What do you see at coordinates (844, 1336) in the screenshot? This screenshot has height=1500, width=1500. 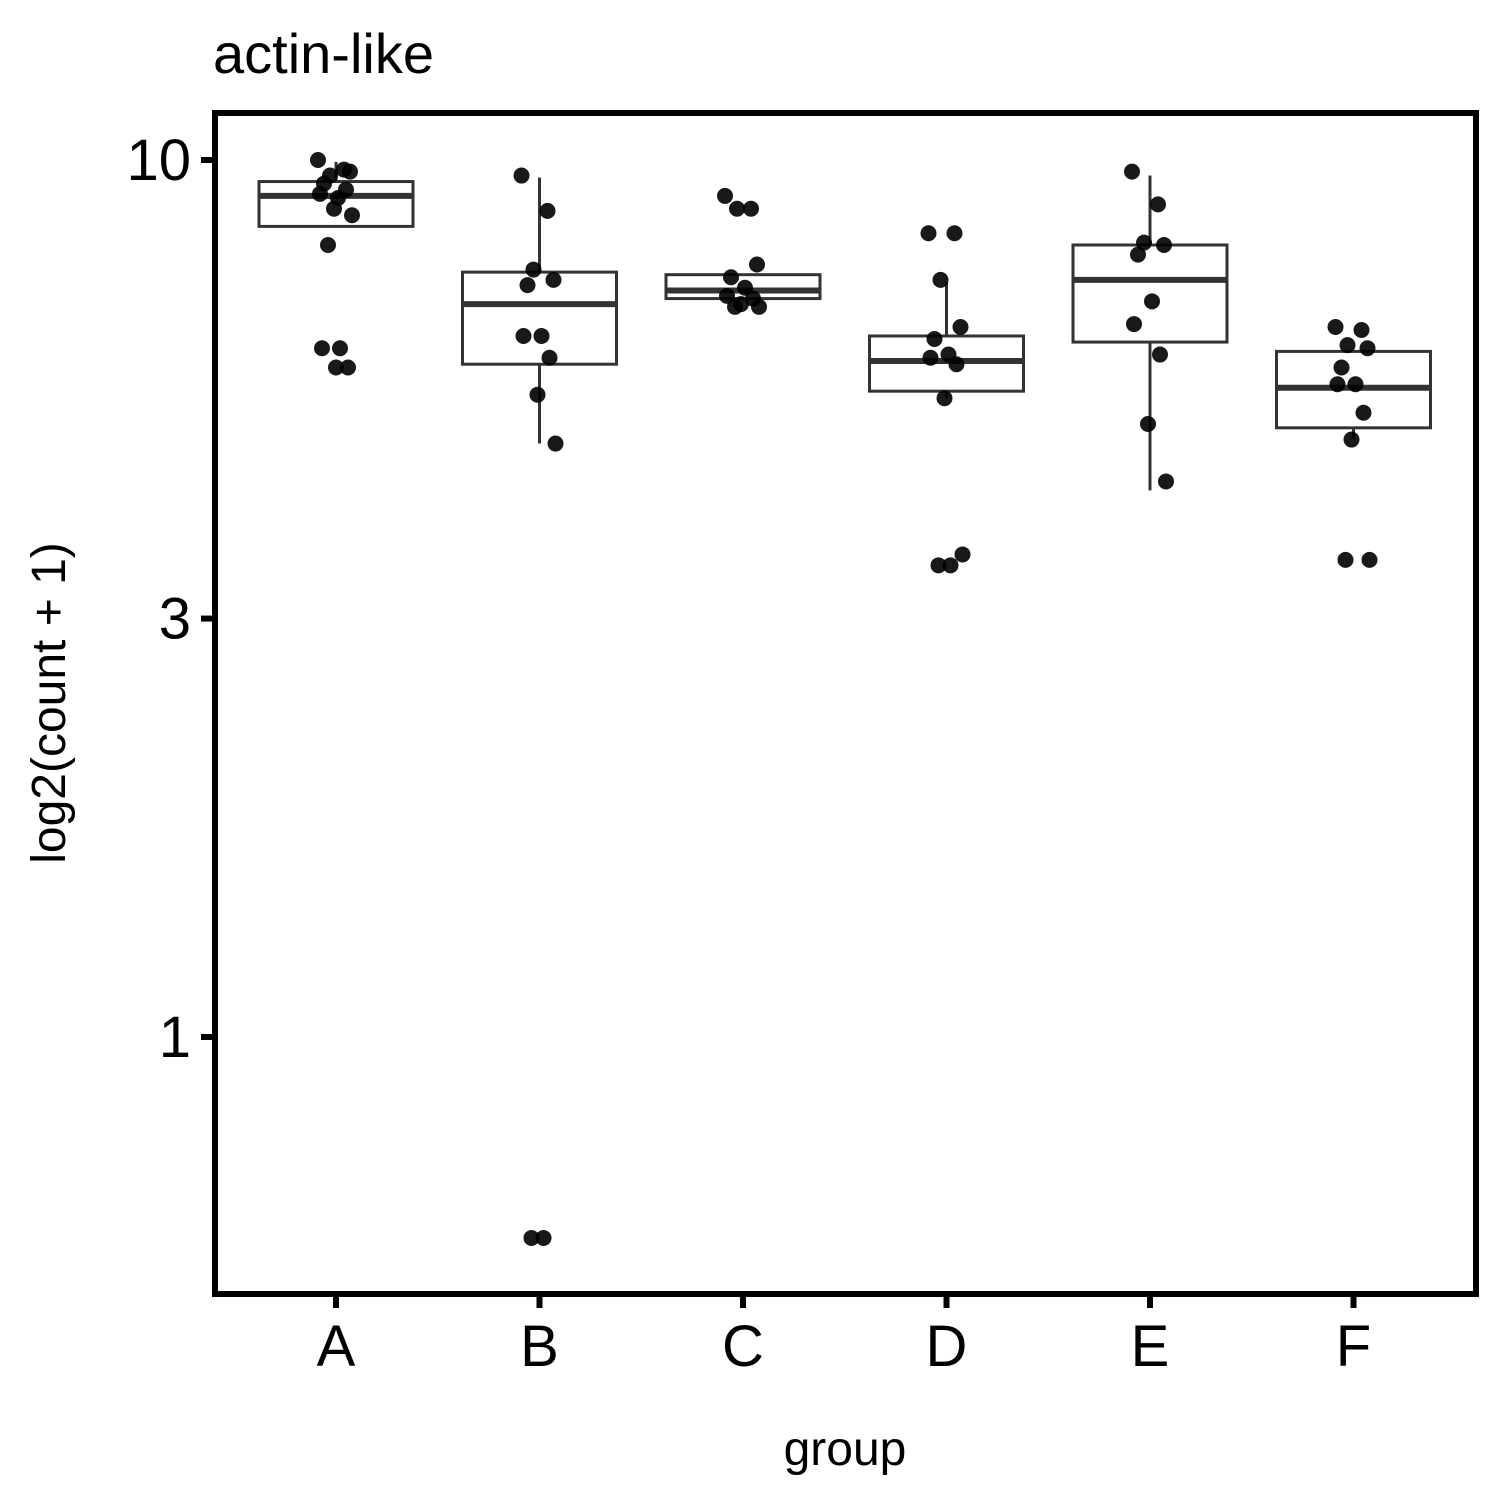 I see `x-axis: A B C D E F` at bounding box center [844, 1336].